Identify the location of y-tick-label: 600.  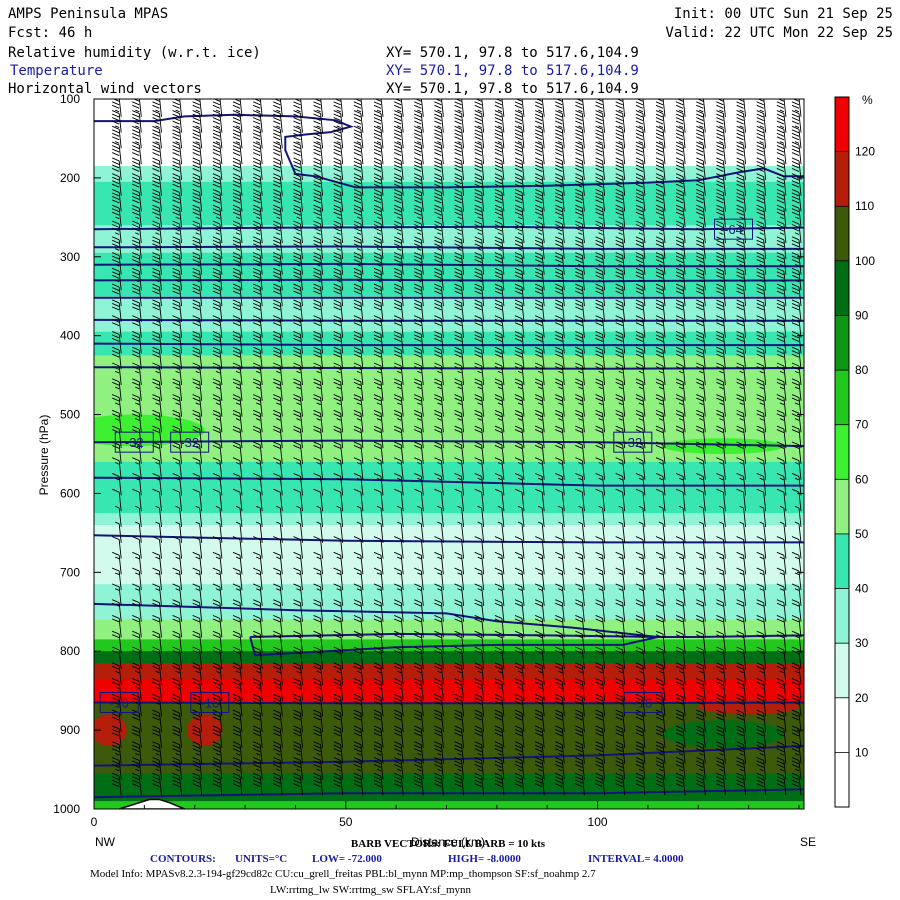
(70, 493).